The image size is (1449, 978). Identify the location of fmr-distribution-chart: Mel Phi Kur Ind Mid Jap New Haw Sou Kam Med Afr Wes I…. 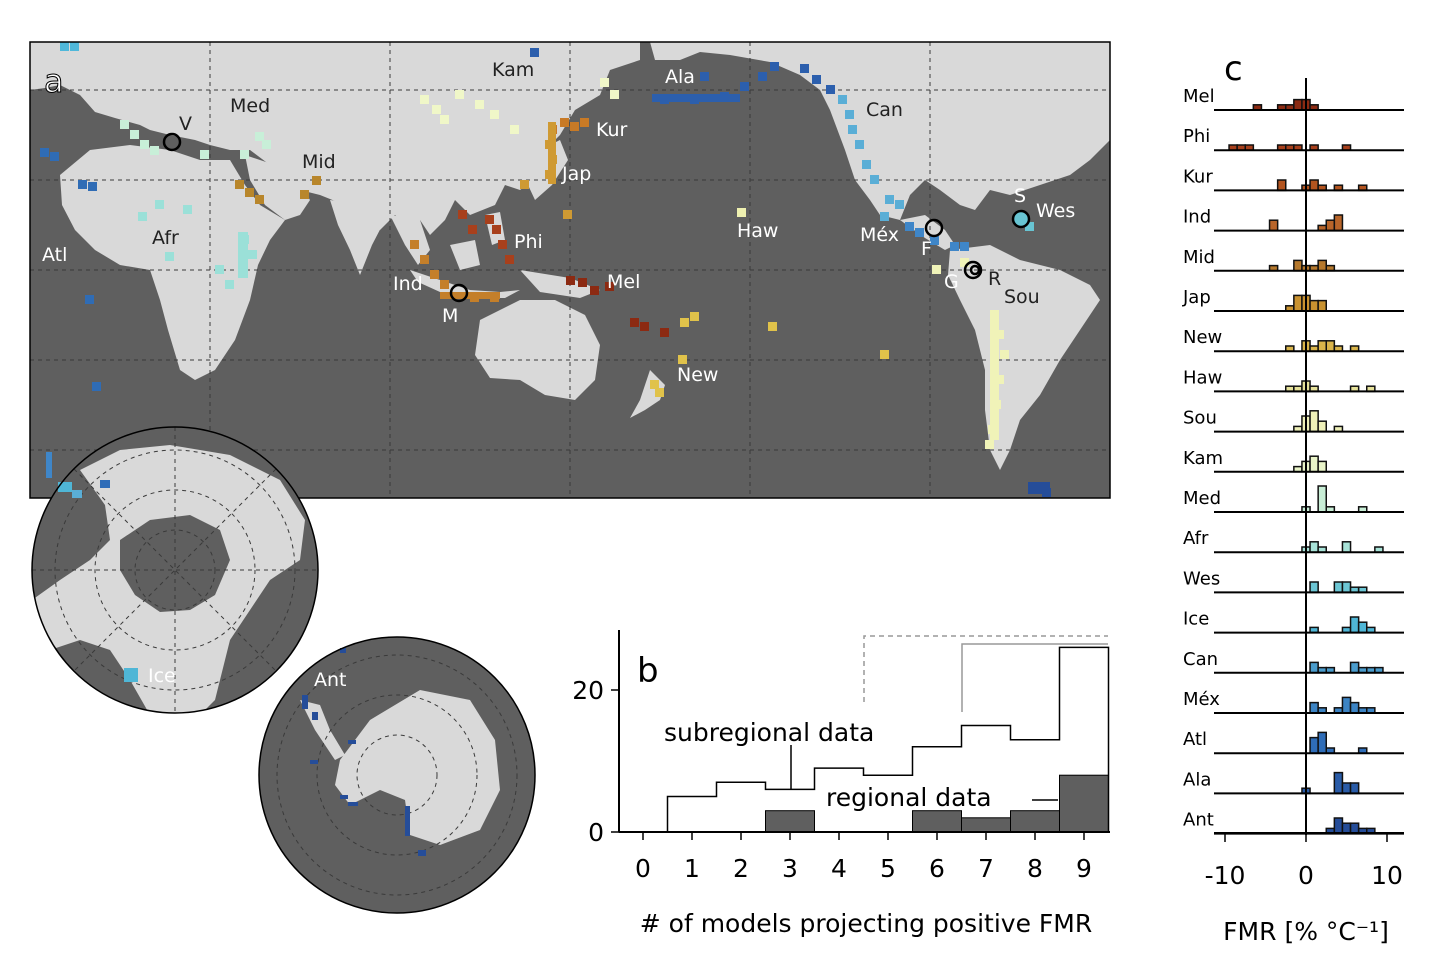
(1293, 497).